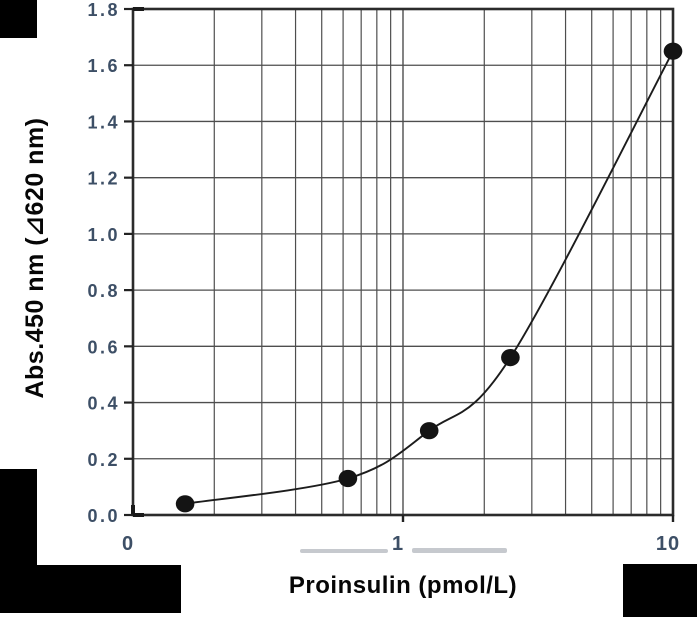 The height and width of the screenshot is (619, 699). What do you see at coordinates (103, 179) in the screenshot?
I see `y-tick-label: 1.2` at bounding box center [103, 179].